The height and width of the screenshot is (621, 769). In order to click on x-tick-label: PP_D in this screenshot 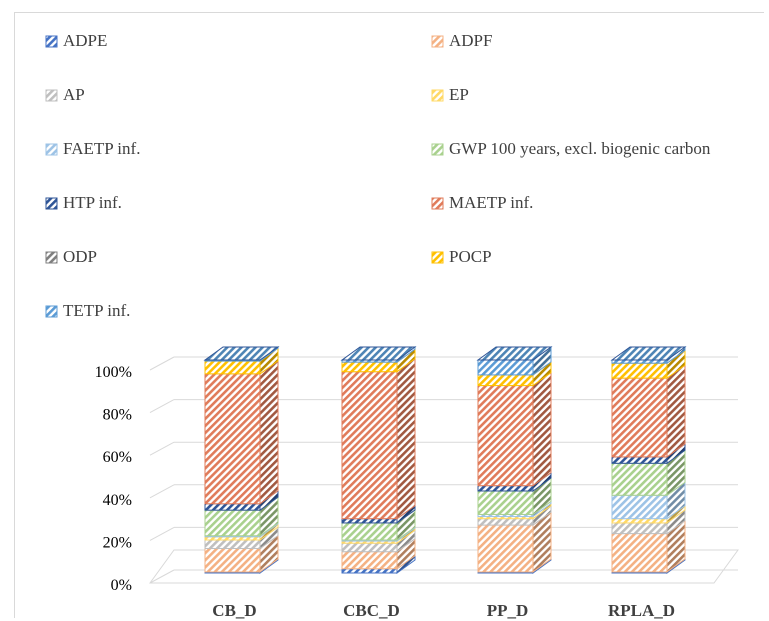, I will do `click(508, 610)`.